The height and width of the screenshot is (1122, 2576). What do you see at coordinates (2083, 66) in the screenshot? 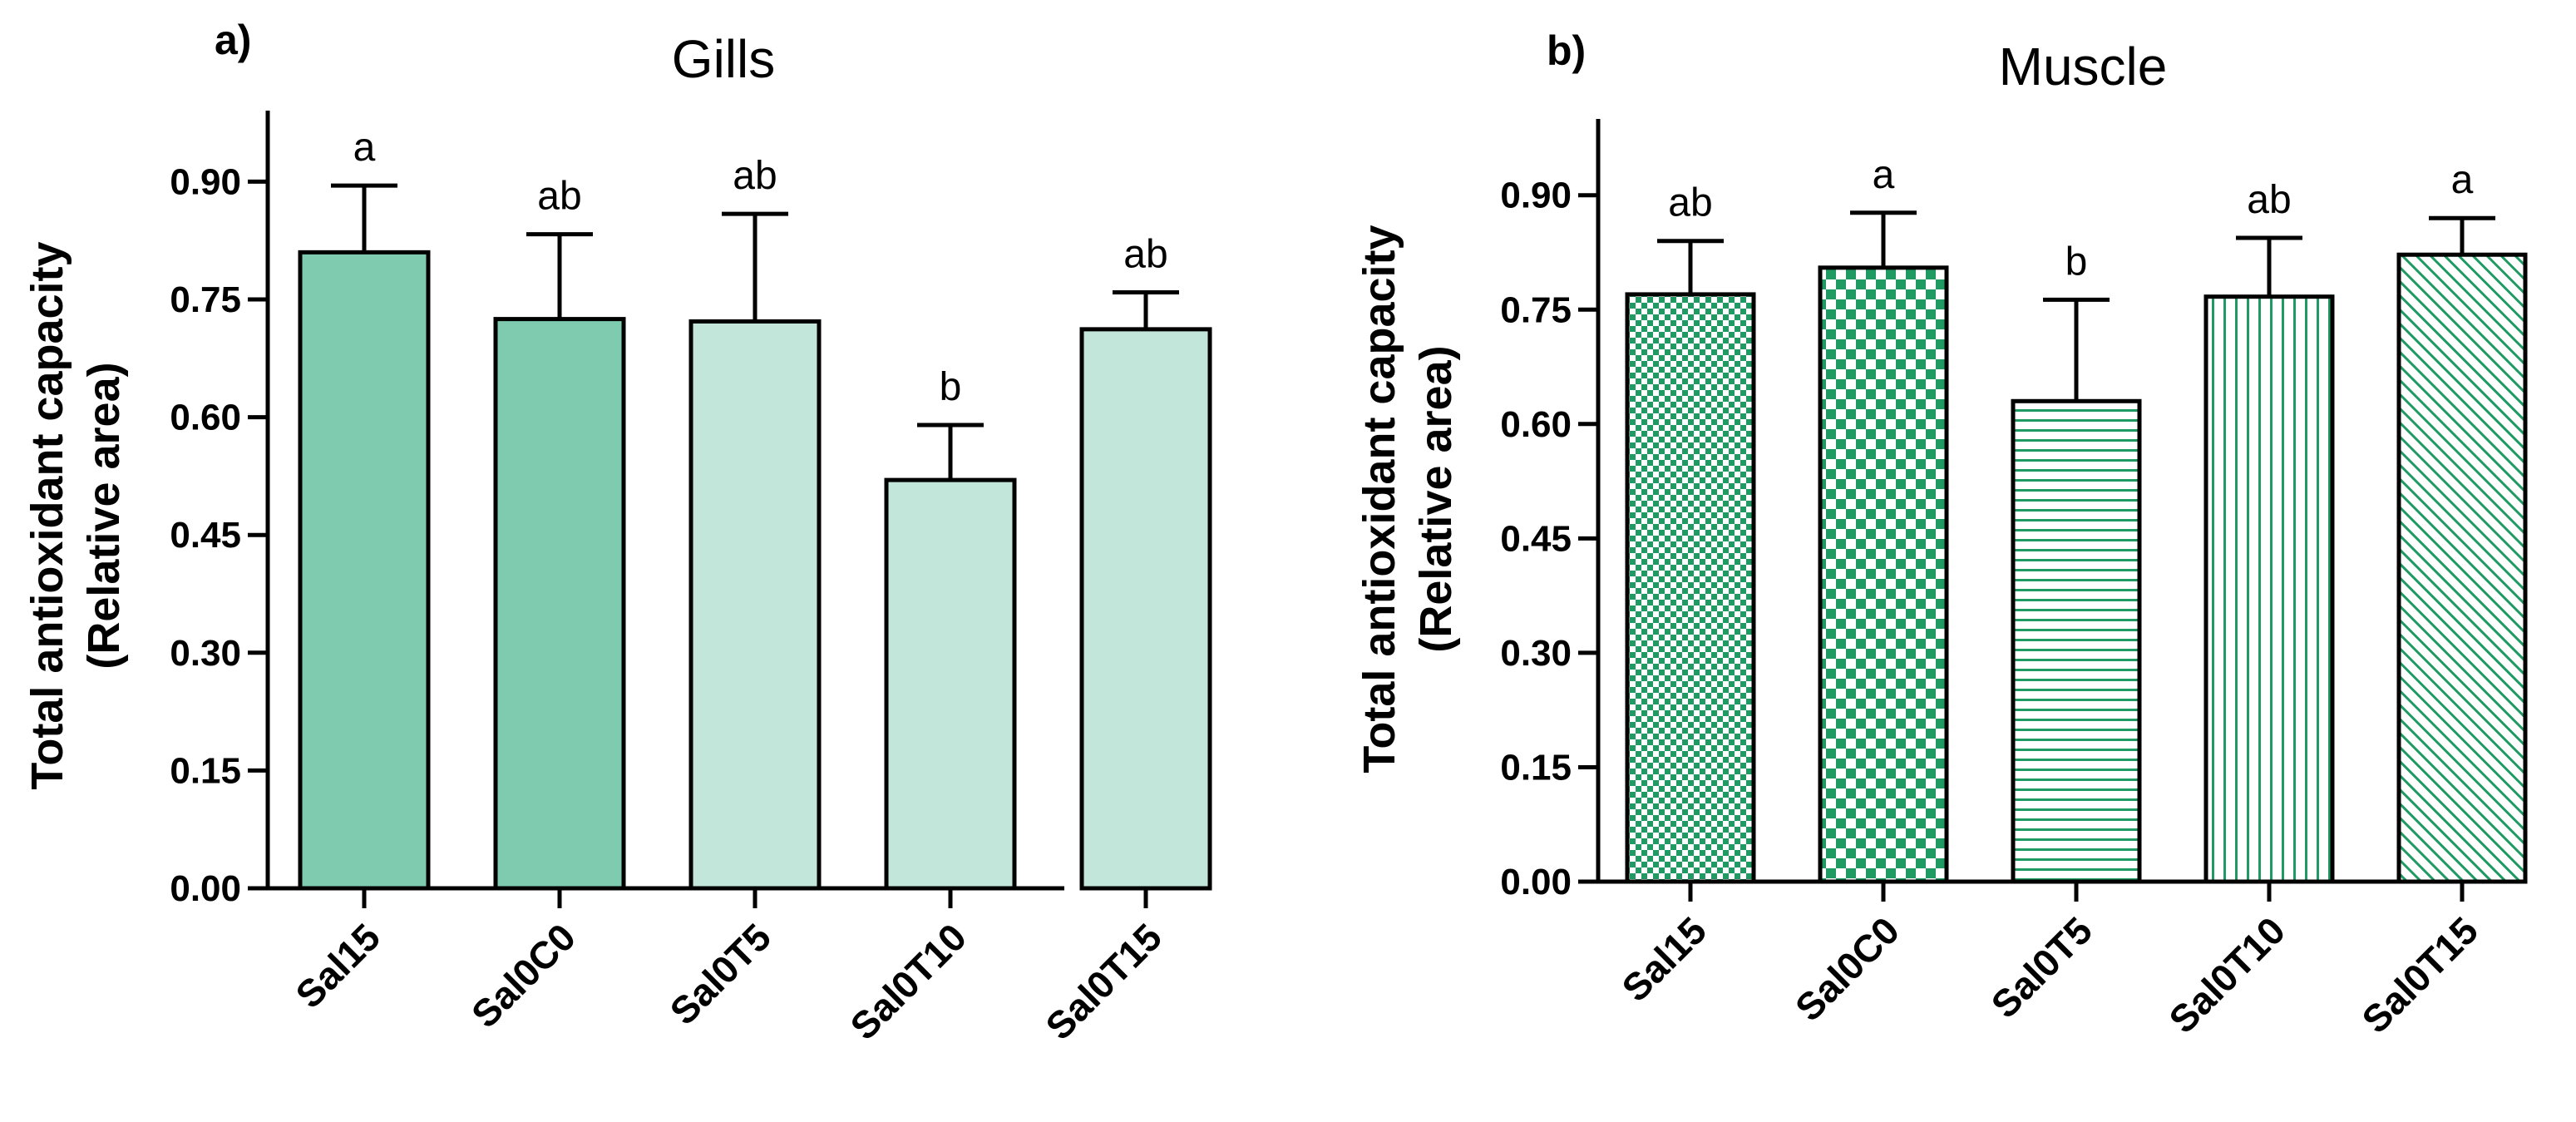
I see `chart-title-muscle: Muscle` at bounding box center [2083, 66].